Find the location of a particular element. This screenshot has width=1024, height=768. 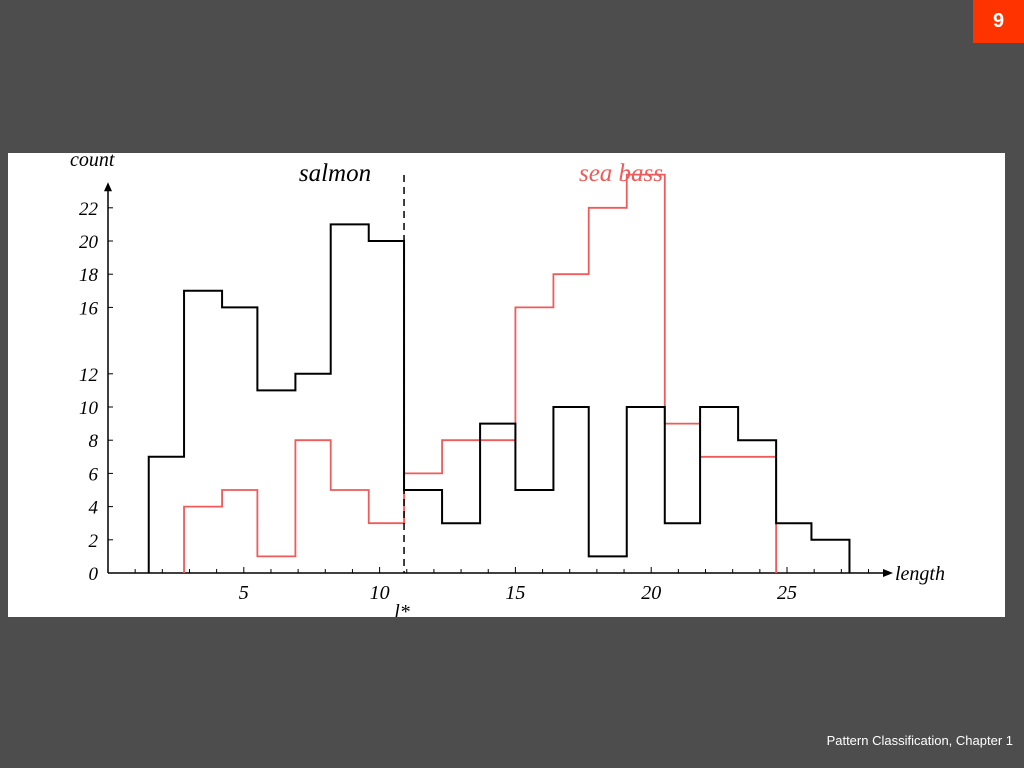

footer-text: Pattern Classification, Chapter 1 is located at coordinates (919, 740).